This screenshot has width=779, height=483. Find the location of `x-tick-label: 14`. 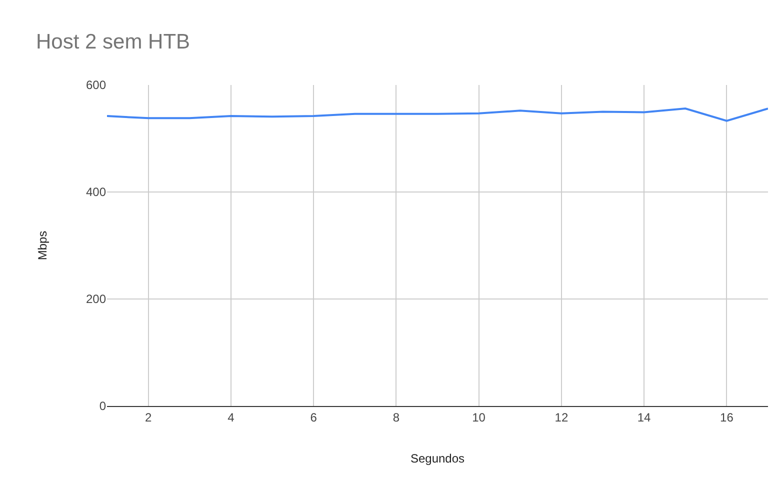

x-tick-label: 14 is located at coordinates (644, 417).